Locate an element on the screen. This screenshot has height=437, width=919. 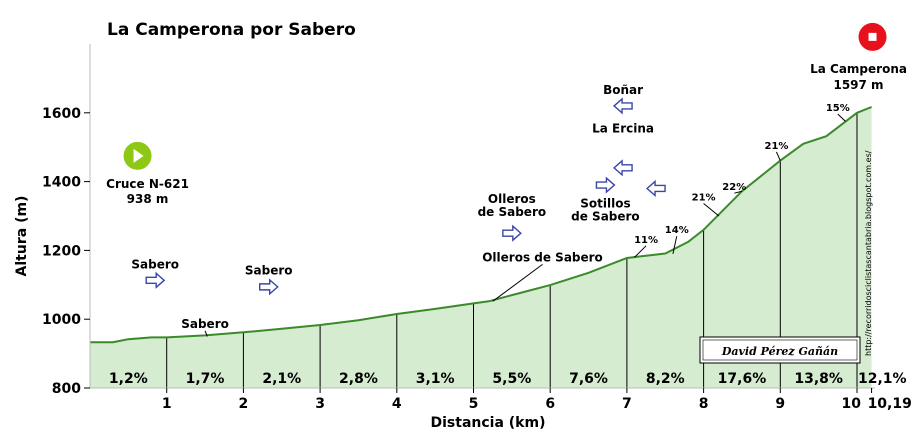
x-tick-label: 10 is located at coordinates (852, 404).